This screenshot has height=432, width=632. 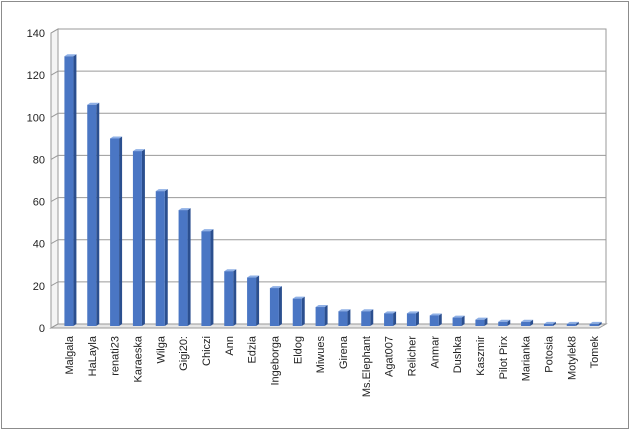 I want to click on x-tick-label: Pilot Pirx, so click(x=504, y=358).